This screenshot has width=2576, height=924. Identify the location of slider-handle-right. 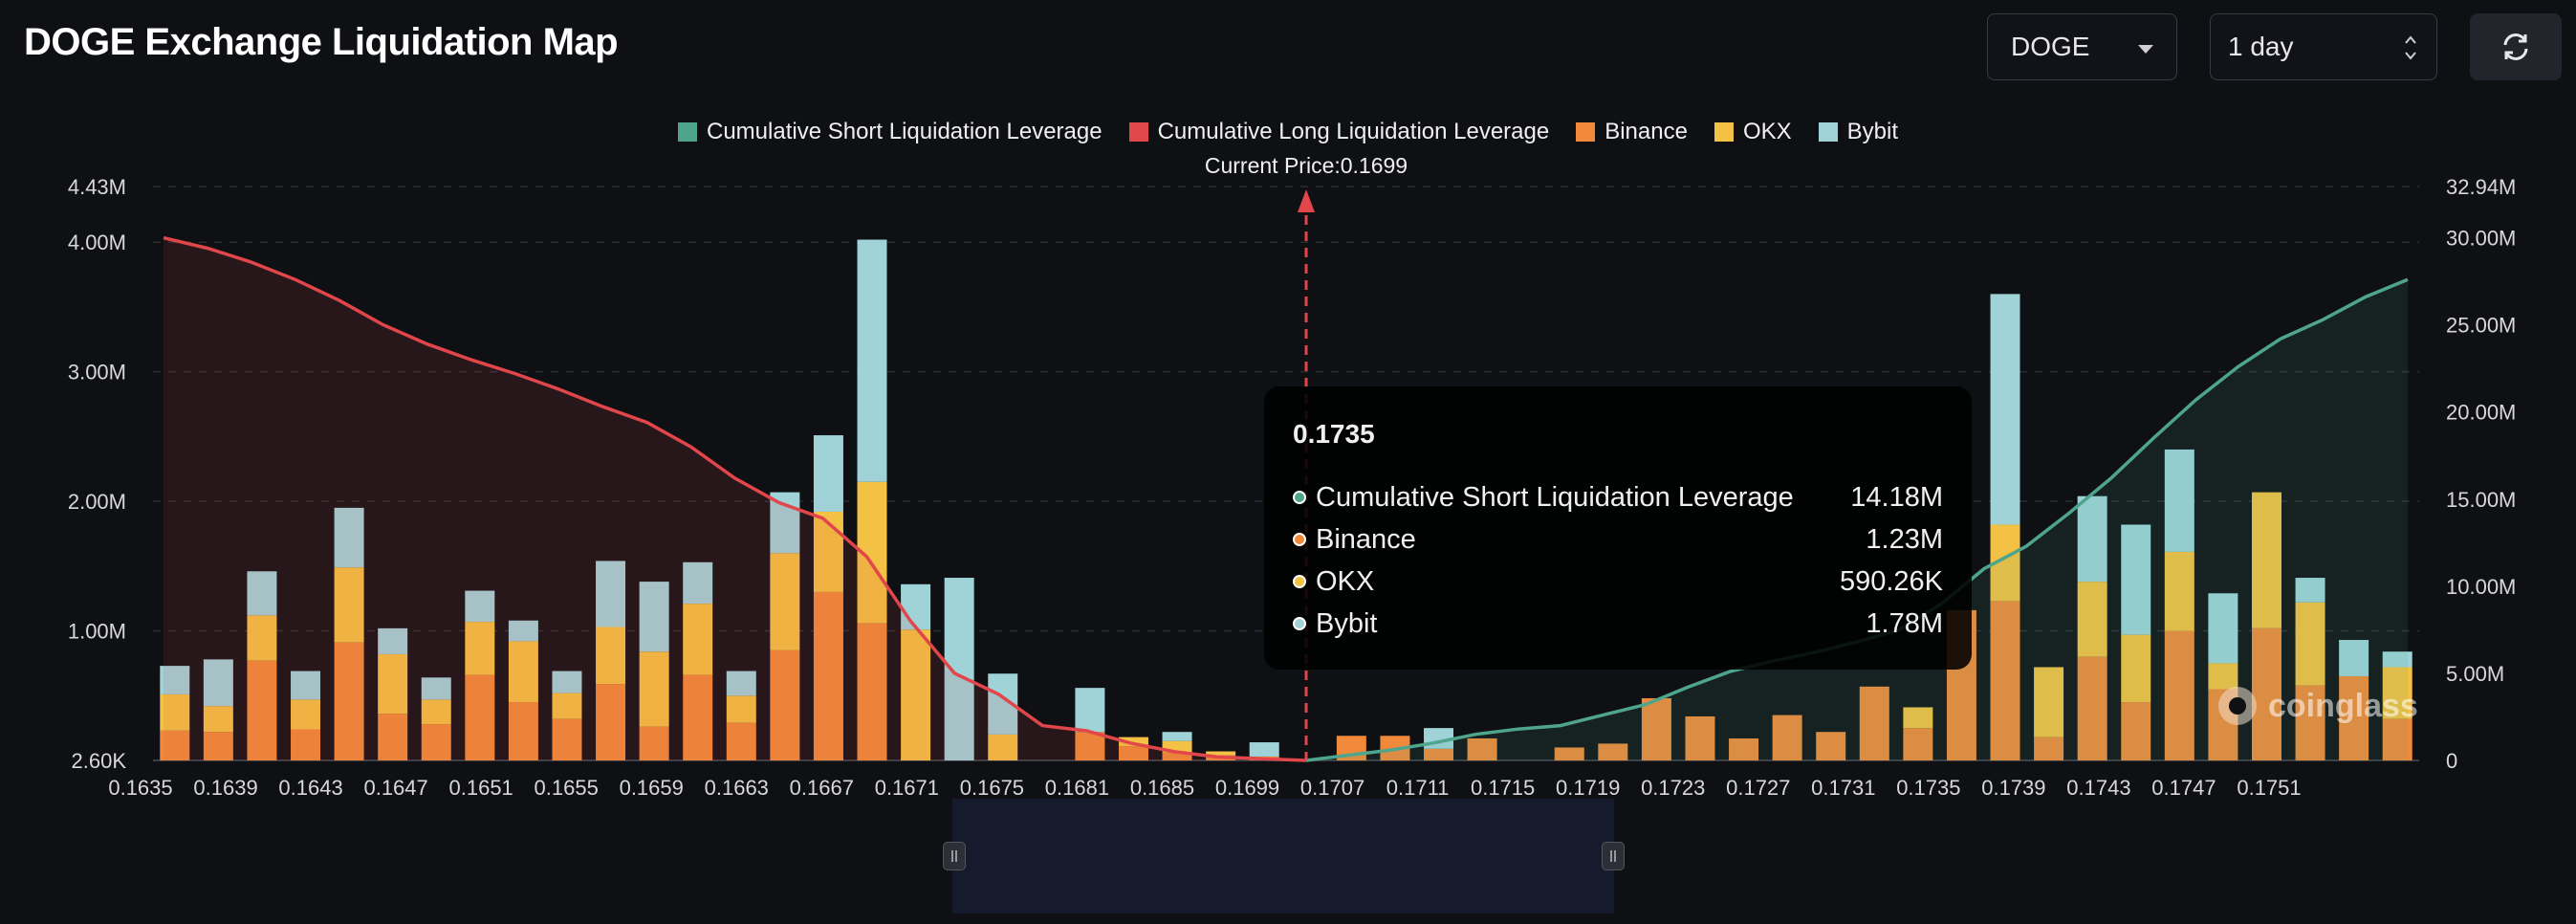
(1613, 856).